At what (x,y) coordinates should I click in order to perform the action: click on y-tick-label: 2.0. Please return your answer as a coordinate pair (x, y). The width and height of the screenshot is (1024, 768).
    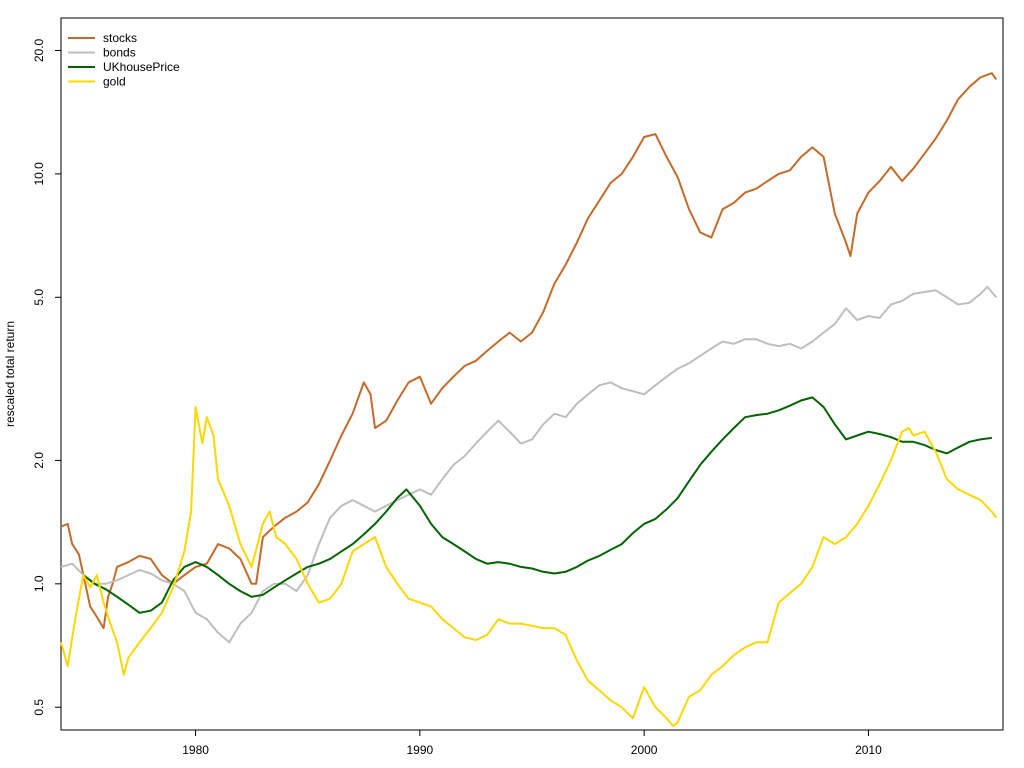
    Looking at the image, I should click on (39, 460).